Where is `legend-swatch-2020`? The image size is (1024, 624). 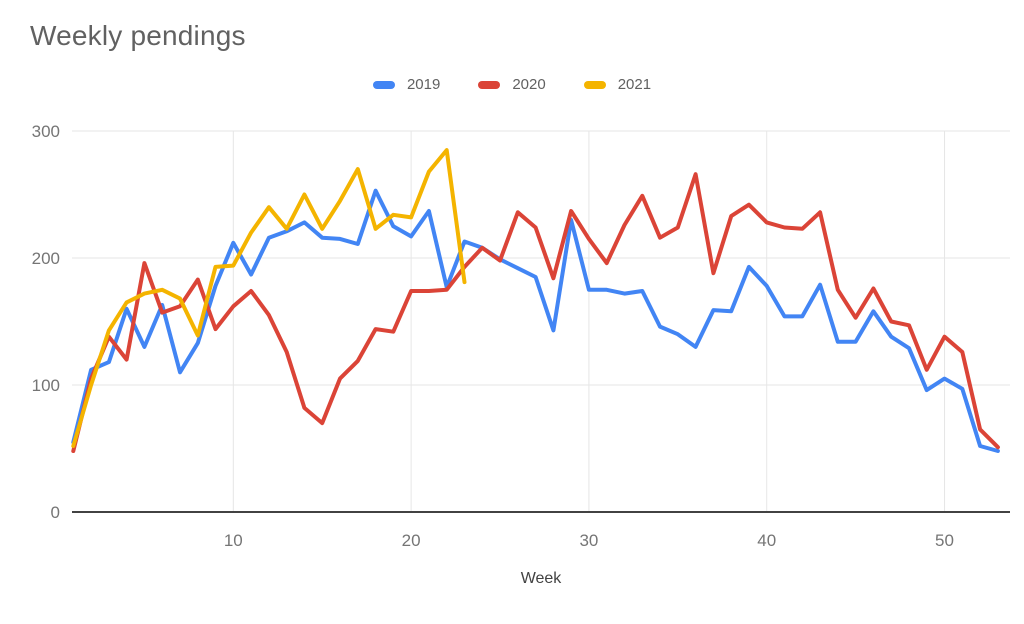 legend-swatch-2020 is located at coordinates (489, 84).